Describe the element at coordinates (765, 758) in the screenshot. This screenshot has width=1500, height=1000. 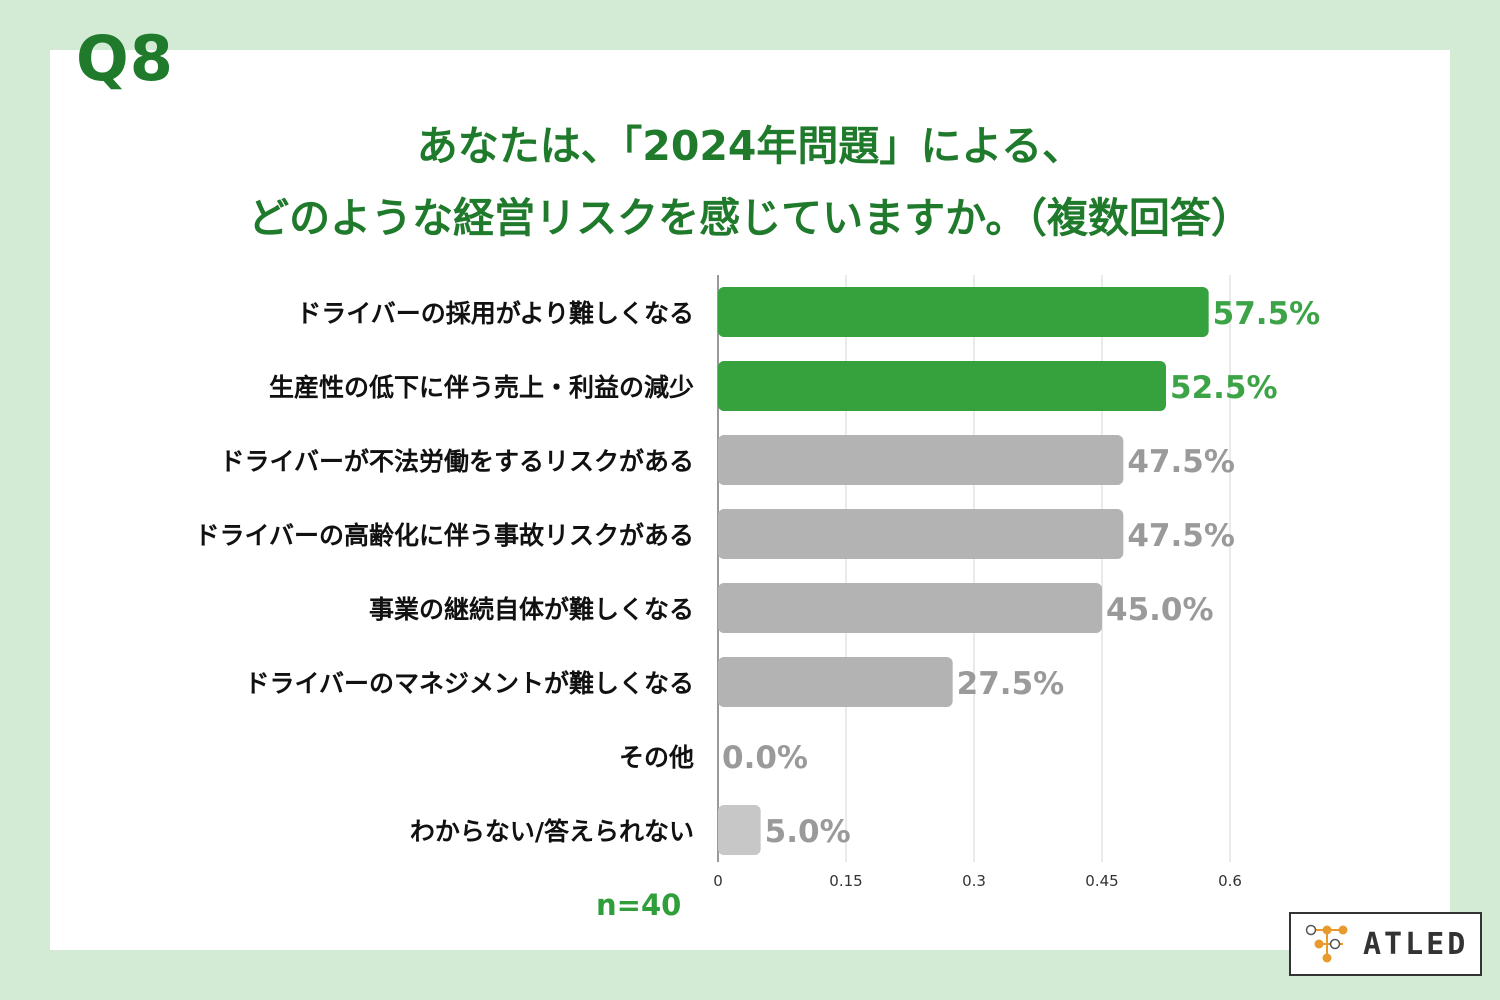
I see `value-label: 0.0%` at that location.